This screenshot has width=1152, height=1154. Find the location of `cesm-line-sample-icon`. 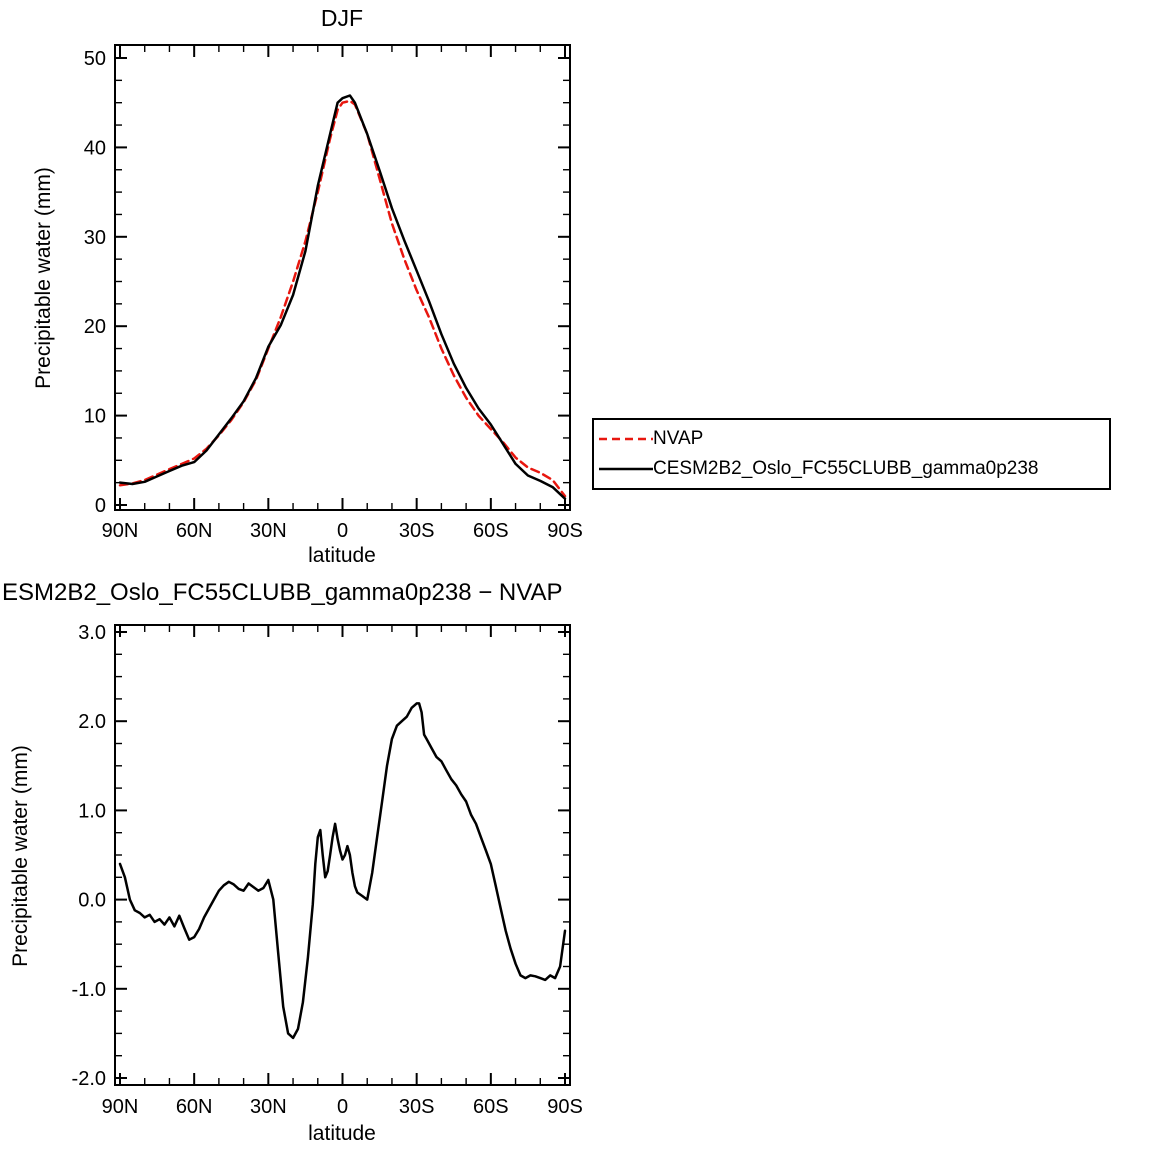

cesm-line-sample-icon is located at coordinates (626, 469).